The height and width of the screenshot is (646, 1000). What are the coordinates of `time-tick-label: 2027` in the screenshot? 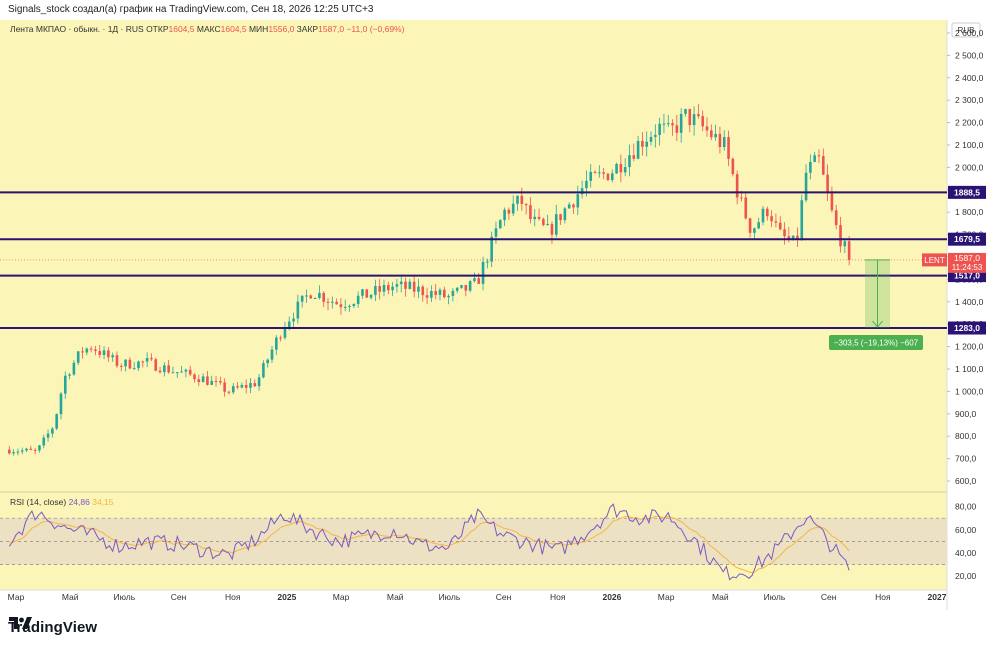 It's located at (937, 597).